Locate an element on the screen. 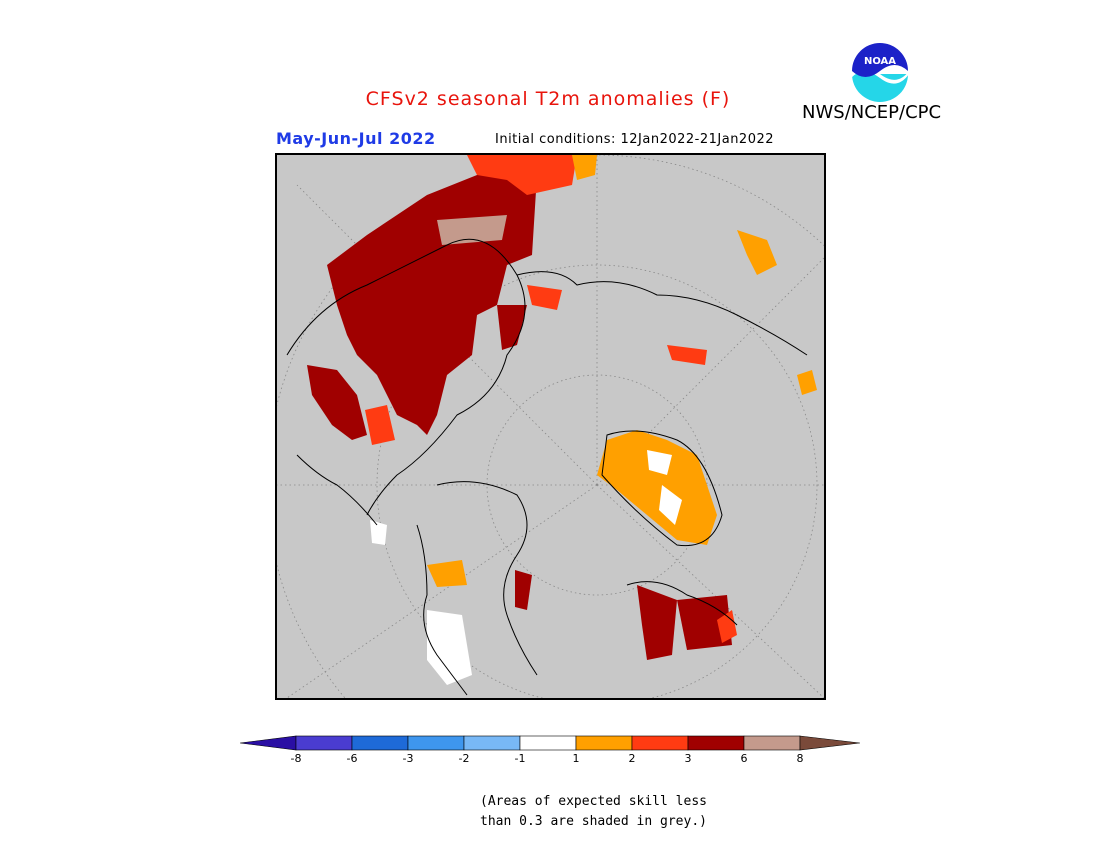 The width and height of the screenshot is (1100, 850). svg-text: NOAA is located at coordinates (880, 61).